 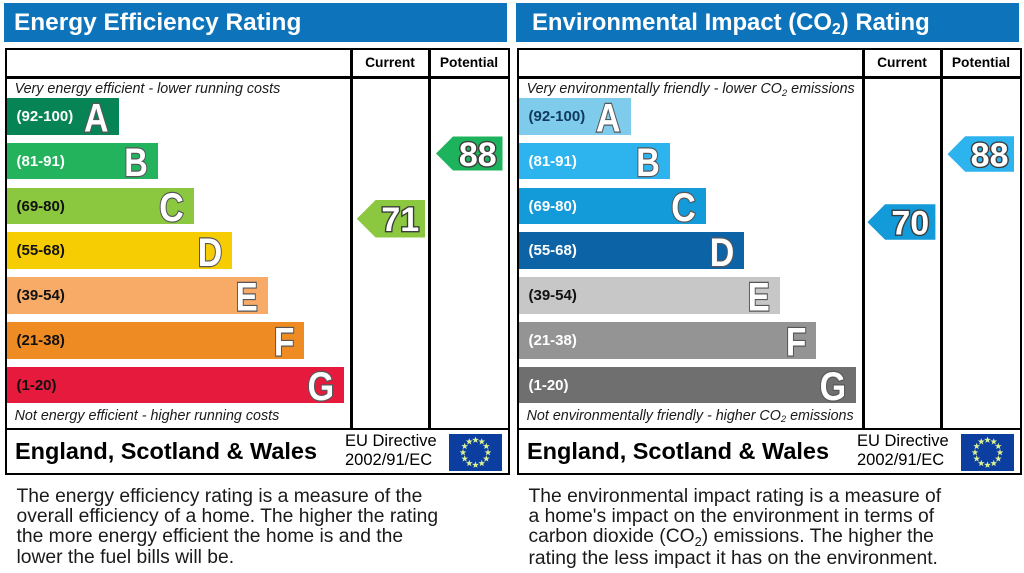 What do you see at coordinates (910, 224) in the screenshot?
I see `svg-text: 70` at bounding box center [910, 224].